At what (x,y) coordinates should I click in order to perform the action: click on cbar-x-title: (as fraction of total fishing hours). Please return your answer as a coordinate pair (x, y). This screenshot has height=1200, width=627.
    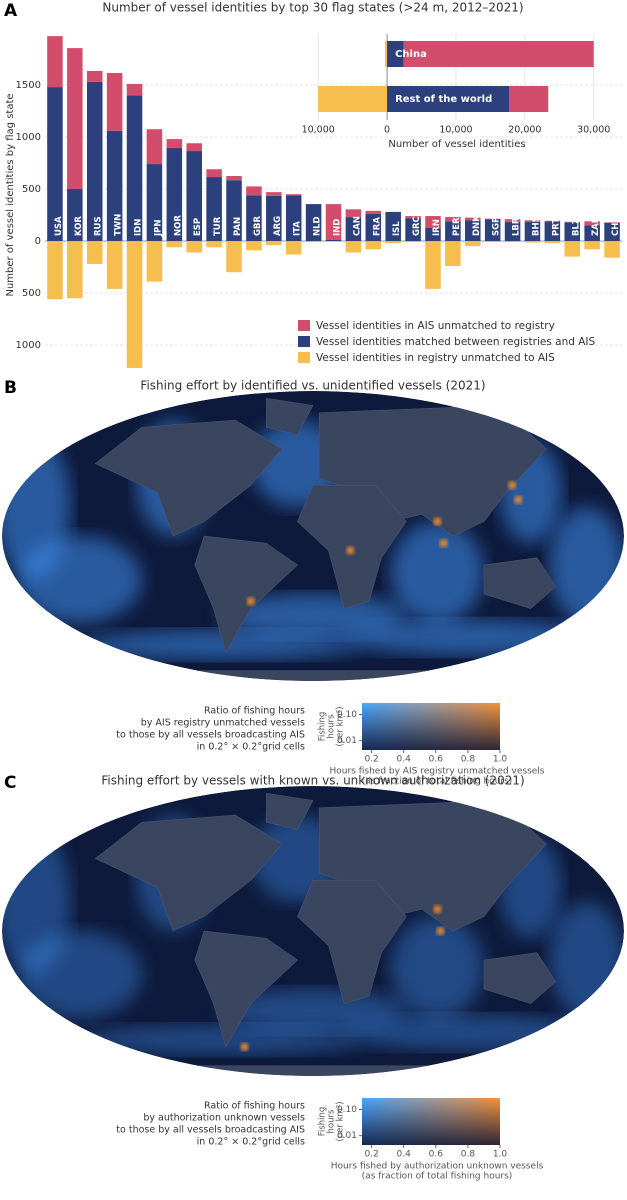
    Looking at the image, I should click on (437, 1177).